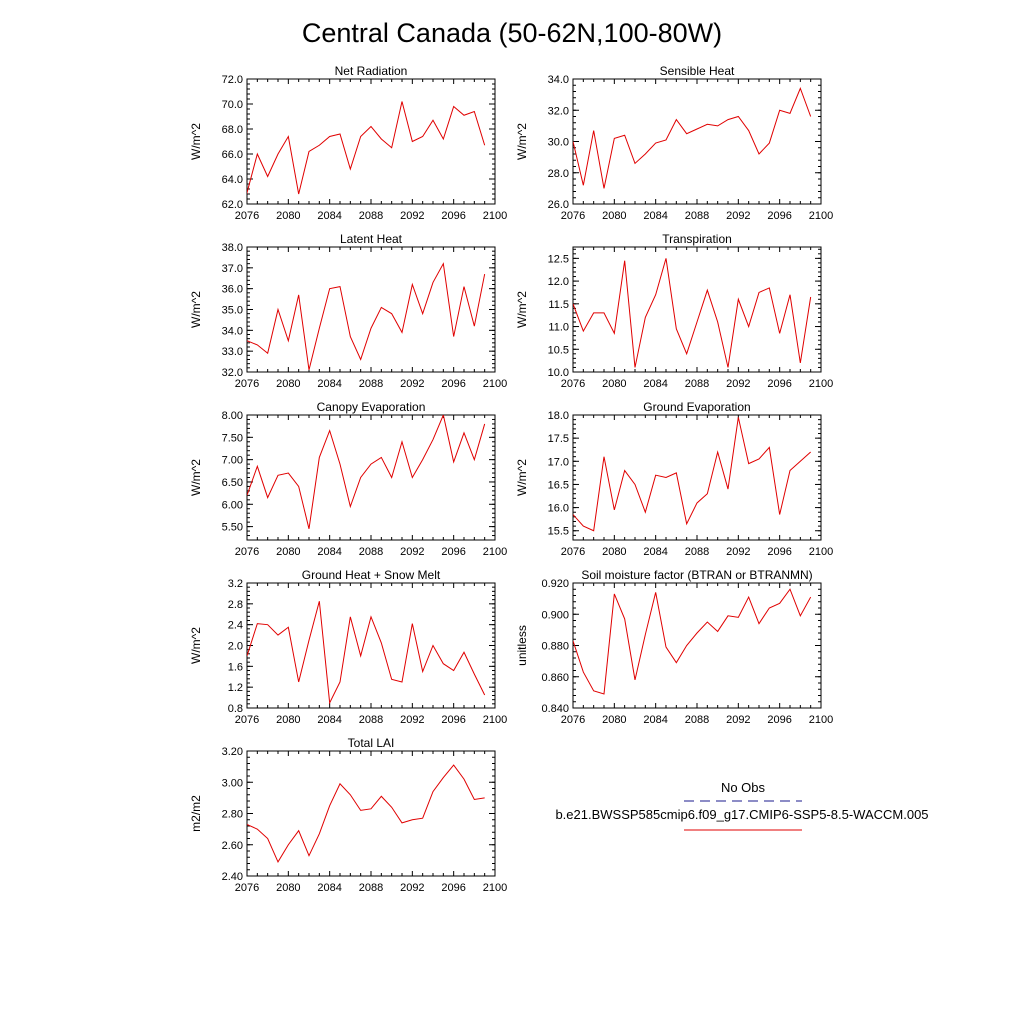 This screenshot has width=1024, height=1024. I want to click on y-axis-label: m2/m2, so click(196, 813).